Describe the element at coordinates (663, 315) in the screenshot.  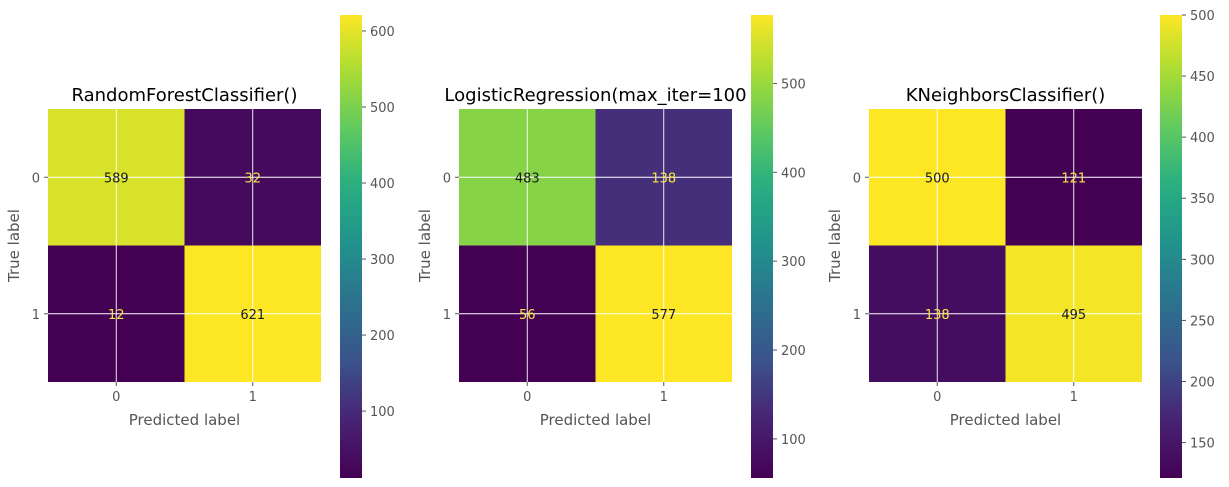
I see `cell-value-label: 577` at that location.